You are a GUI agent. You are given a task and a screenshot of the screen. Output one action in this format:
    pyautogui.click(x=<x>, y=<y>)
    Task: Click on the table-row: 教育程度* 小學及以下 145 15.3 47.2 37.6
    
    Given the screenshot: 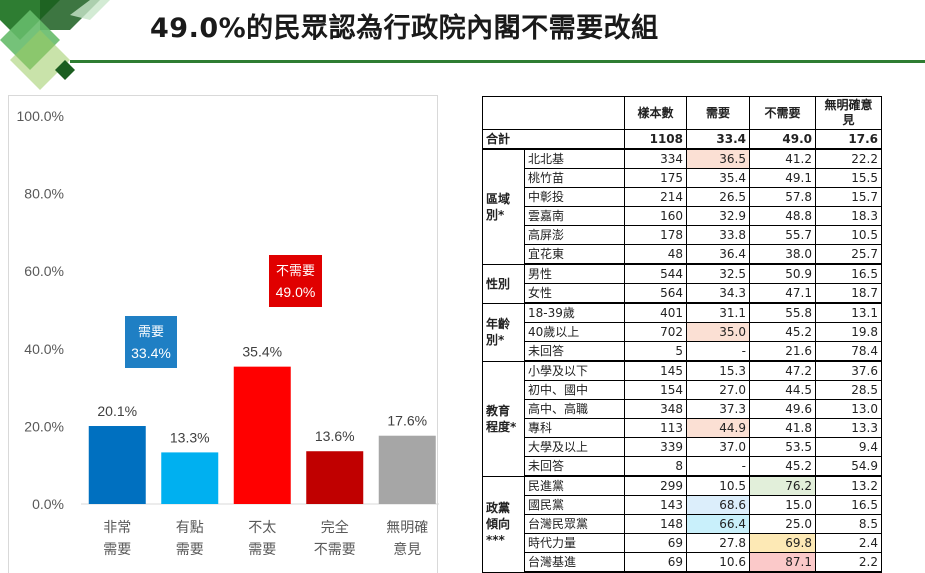 What is the action you would take?
    pyautogui.click(x=682, y=418)
    